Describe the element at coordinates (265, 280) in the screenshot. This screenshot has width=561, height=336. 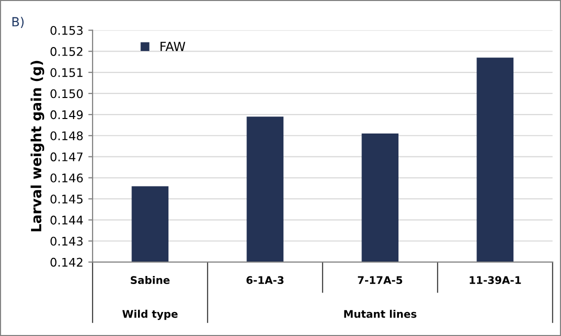
I see `x-tick-label: 6-1A-3` at that location.